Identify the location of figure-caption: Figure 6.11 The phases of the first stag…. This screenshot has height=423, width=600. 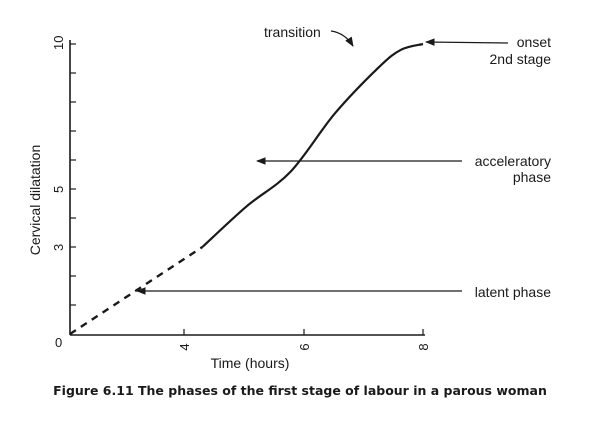
(300, 390).